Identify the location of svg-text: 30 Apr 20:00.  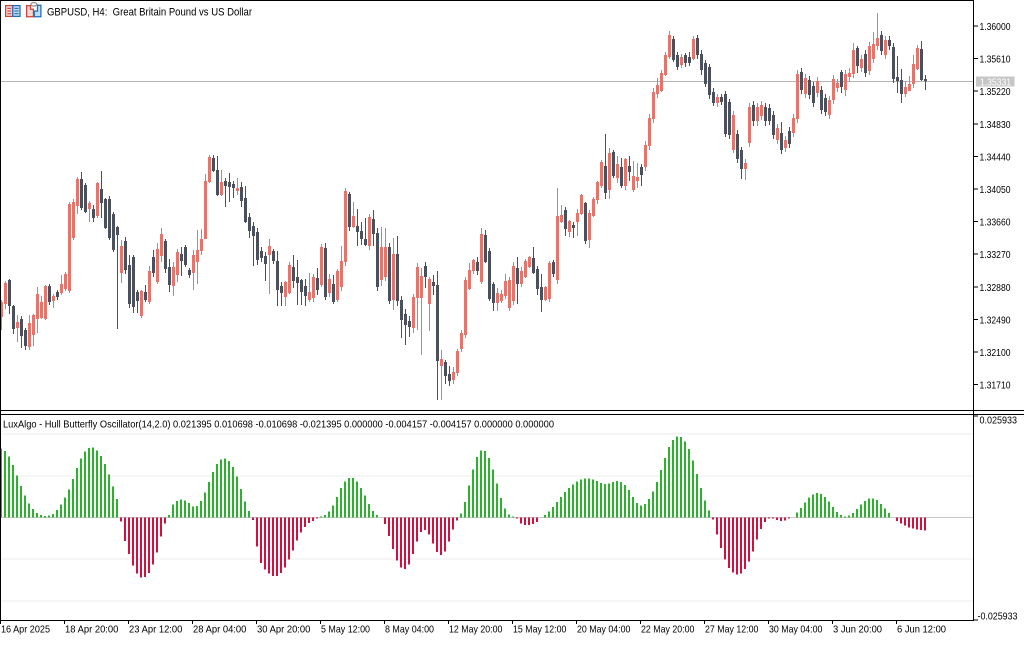
(284, 630).